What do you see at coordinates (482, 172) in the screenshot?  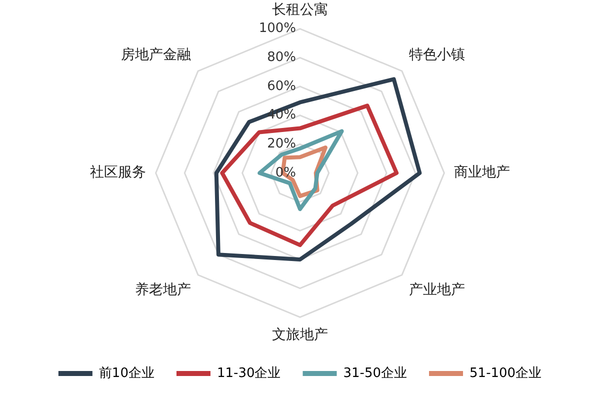 I see `spoke-label: 商业地产` at bounding box center [482, 172].